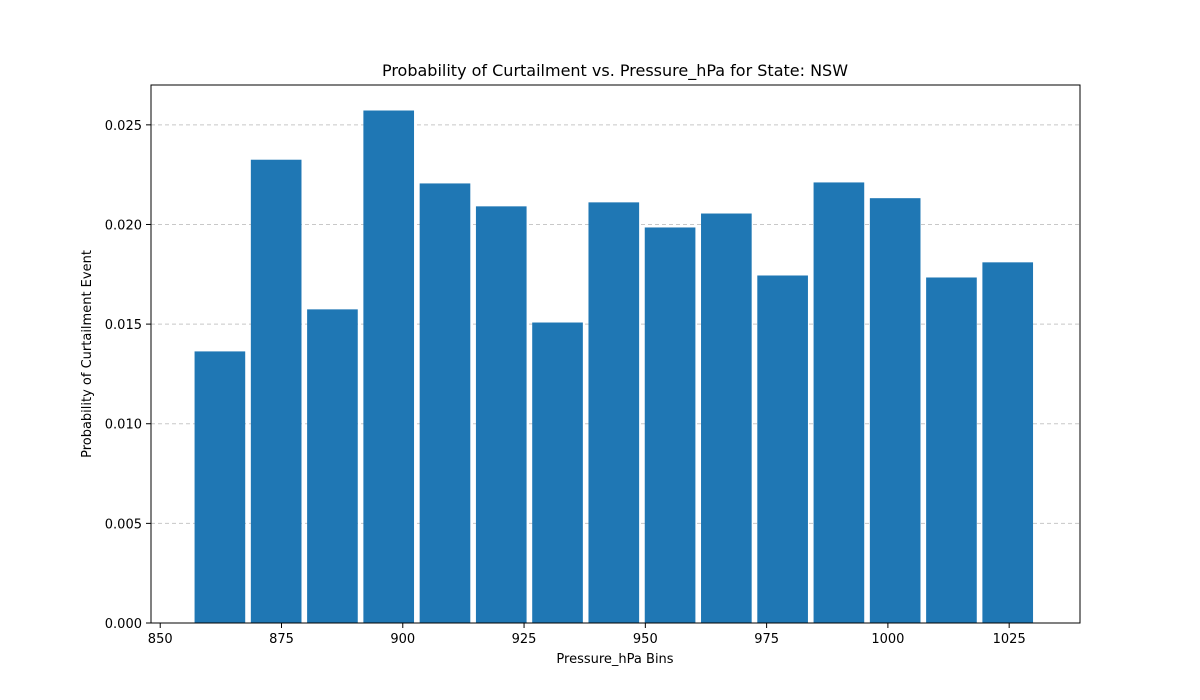 The image size is (1200, 700). Describe the element at coordinates (402, 639) in the screenshot. I see `x-tick-label: 900` at that location.